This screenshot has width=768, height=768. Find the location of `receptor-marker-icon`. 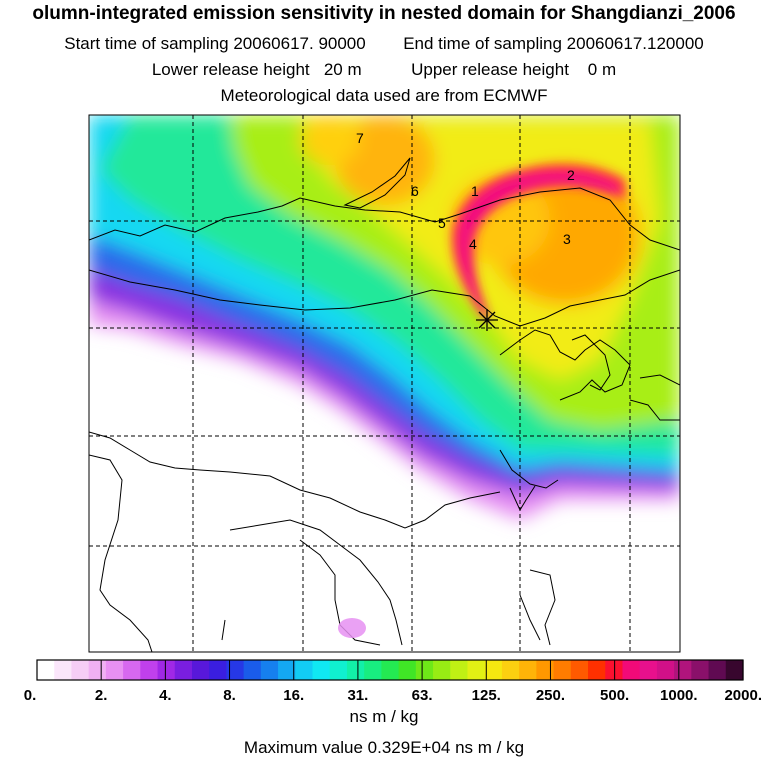

receptor-marker-icon is located at coordinates (487, 320).